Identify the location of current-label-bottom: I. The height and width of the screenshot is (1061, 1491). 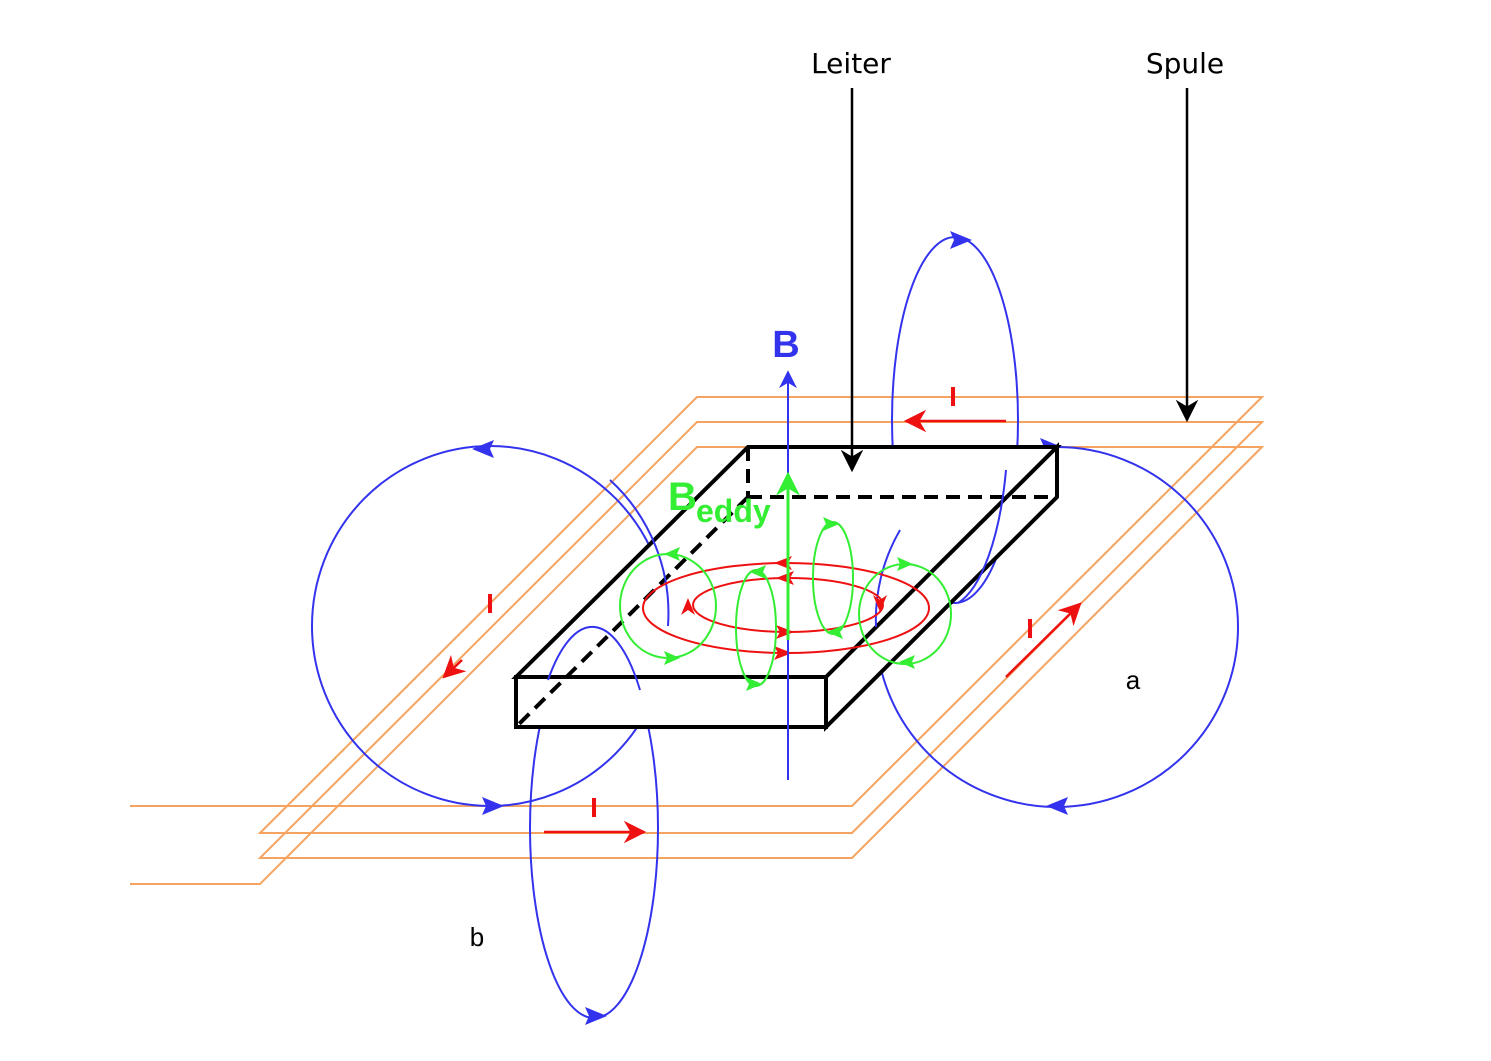
(594, 807).